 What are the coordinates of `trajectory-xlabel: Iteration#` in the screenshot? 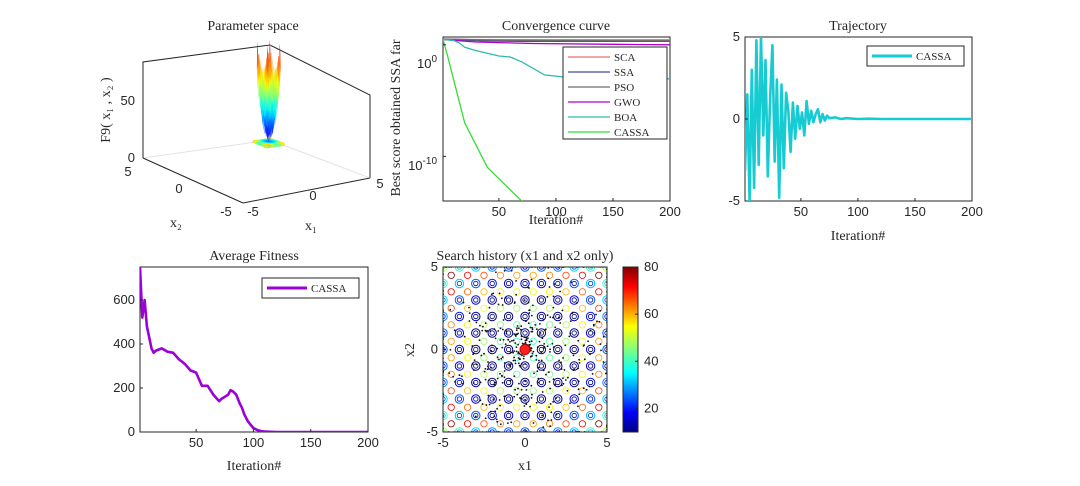 It's located at (858, 236).